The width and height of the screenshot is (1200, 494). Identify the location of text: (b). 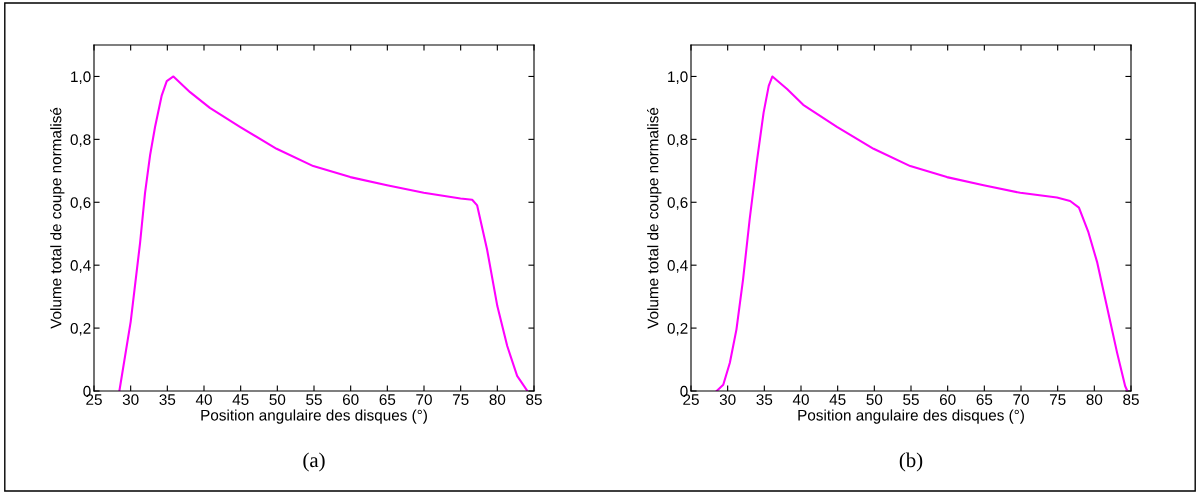
(911, 462).